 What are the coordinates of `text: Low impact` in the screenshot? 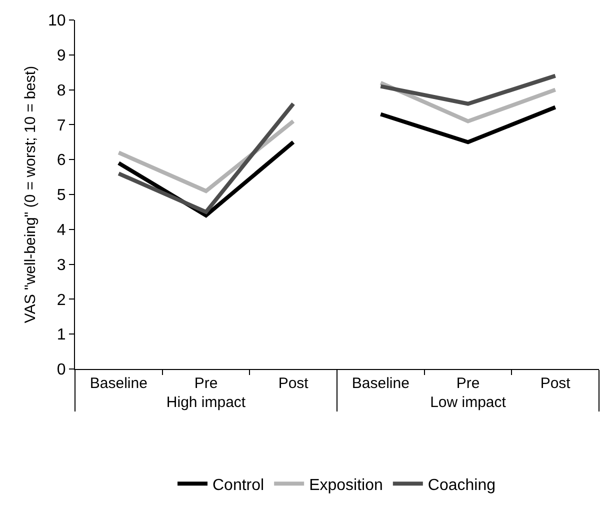 It's located at (468, 402).